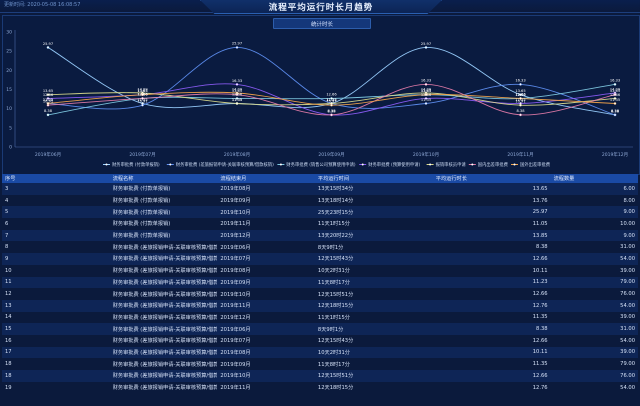  I want to click on cell-index: 18, so click(56, 364).